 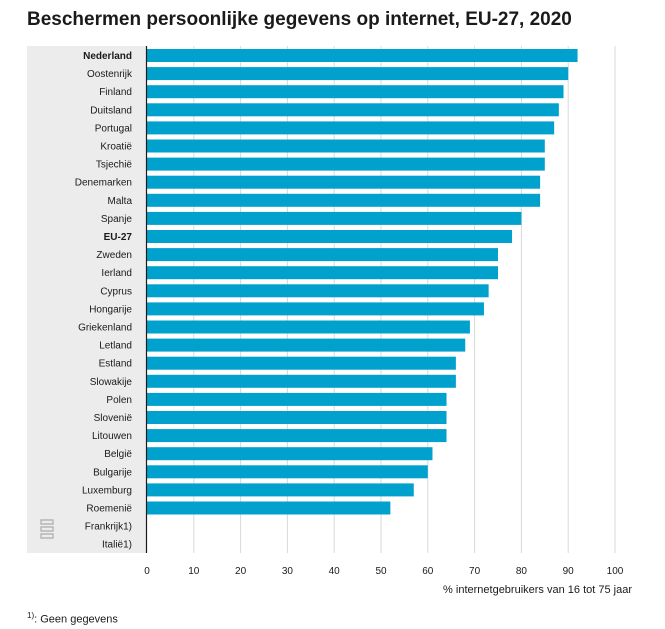 What do you see at coordinates (47, 528) in the screenshot?
I see `cbs-logo` at bounding box center [47, 528].